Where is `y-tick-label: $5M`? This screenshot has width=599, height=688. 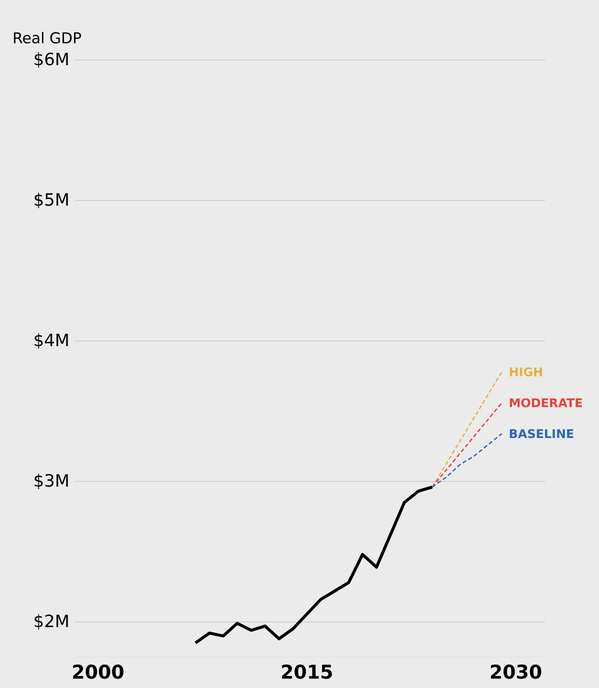
y-tick-label: $5M is located at coordinates (51, 200).